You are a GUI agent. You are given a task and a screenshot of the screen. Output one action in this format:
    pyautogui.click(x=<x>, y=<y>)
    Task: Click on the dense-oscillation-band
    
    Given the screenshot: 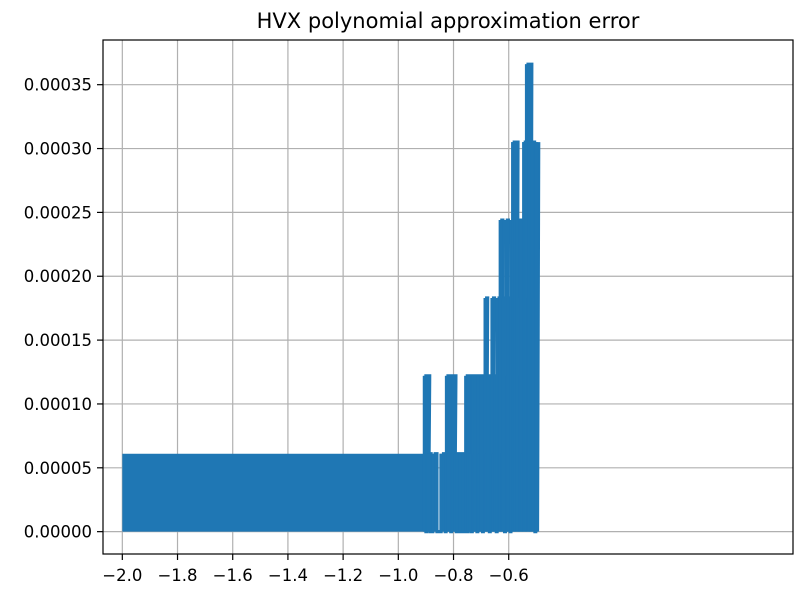 What is the action you would take?
    pyautogui.click(x=273, y=492)
    